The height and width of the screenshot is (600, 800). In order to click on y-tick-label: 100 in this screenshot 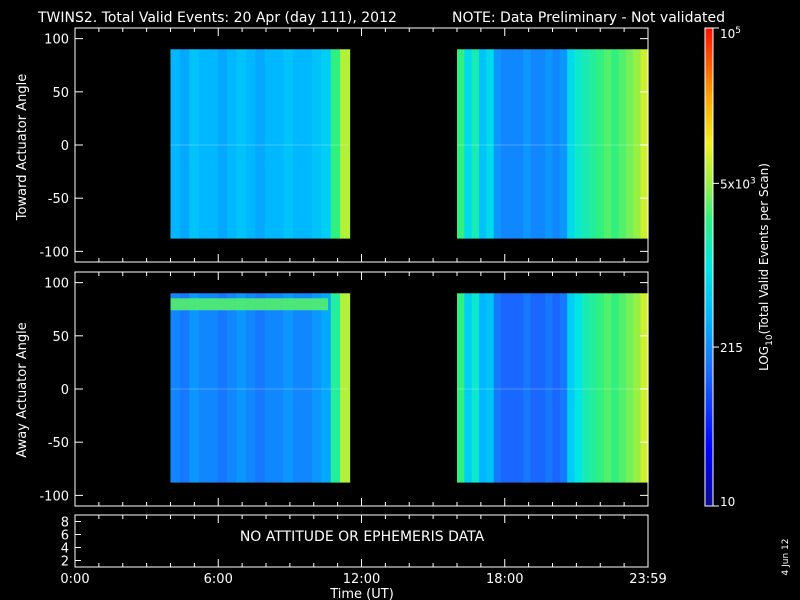, I will do `click(56, 40)`.